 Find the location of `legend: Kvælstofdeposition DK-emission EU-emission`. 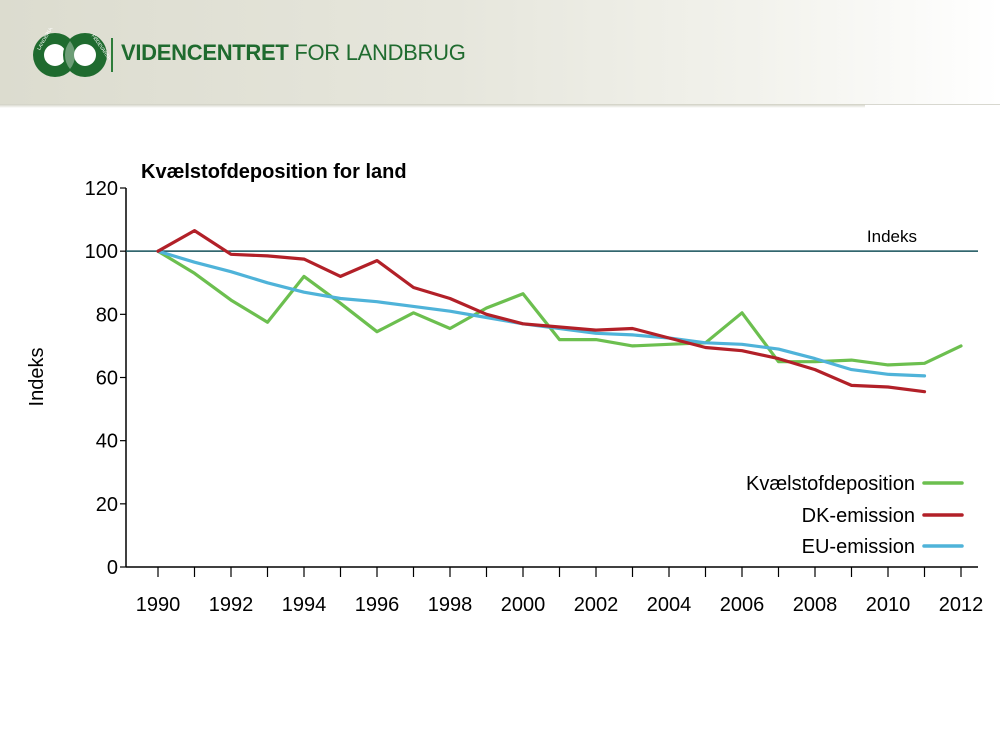

legend: Kvælstofdeposition DK-emission EU-emission is located at coordinates (855, 515).